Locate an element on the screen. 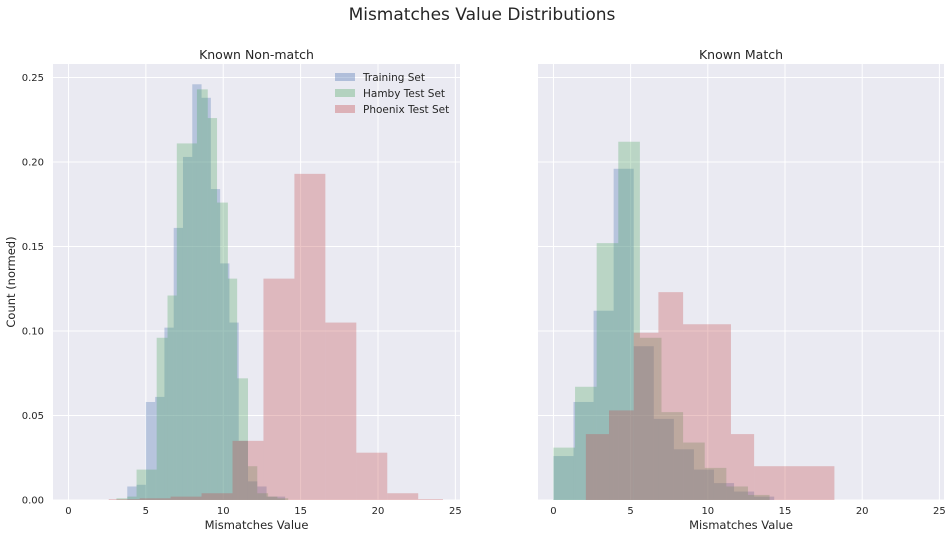  legend-label: Training Set is located at coordinates (393, 78).